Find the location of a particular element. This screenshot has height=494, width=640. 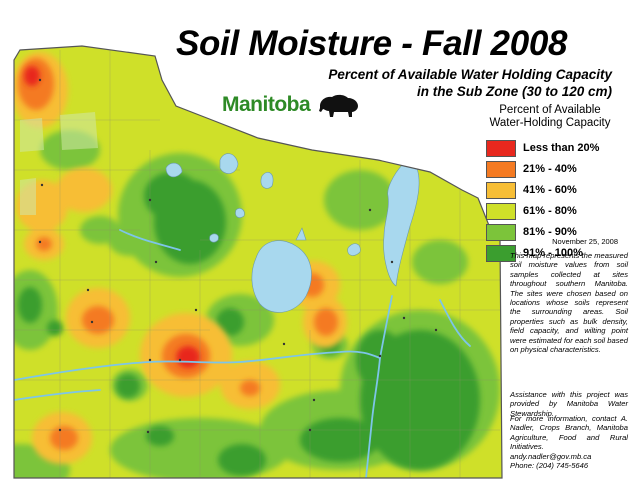

legend-label: 61% - 80% is located at coordinates (550, 211).